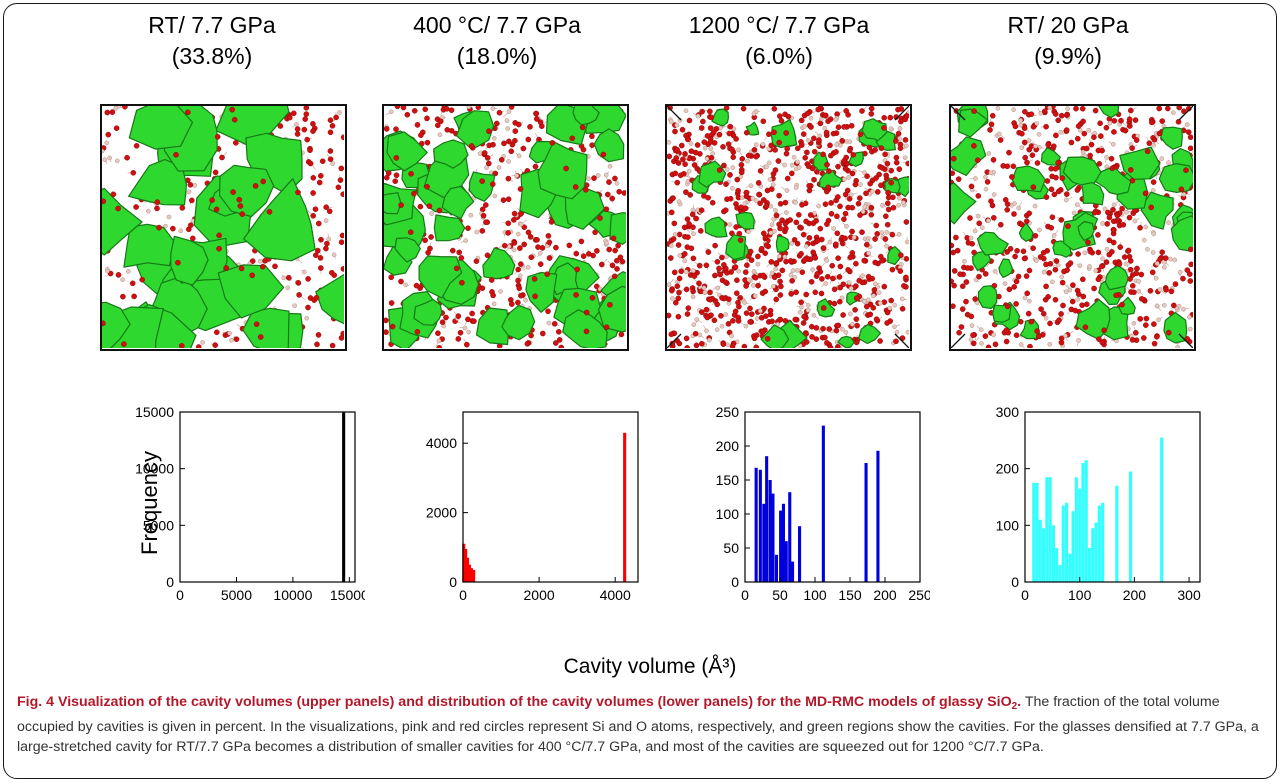 This screenshot has width=1282, height=784. Describe the element at coordinates (441, 513) in the screenshot. I see `y-tick-label: 2000` at that location.